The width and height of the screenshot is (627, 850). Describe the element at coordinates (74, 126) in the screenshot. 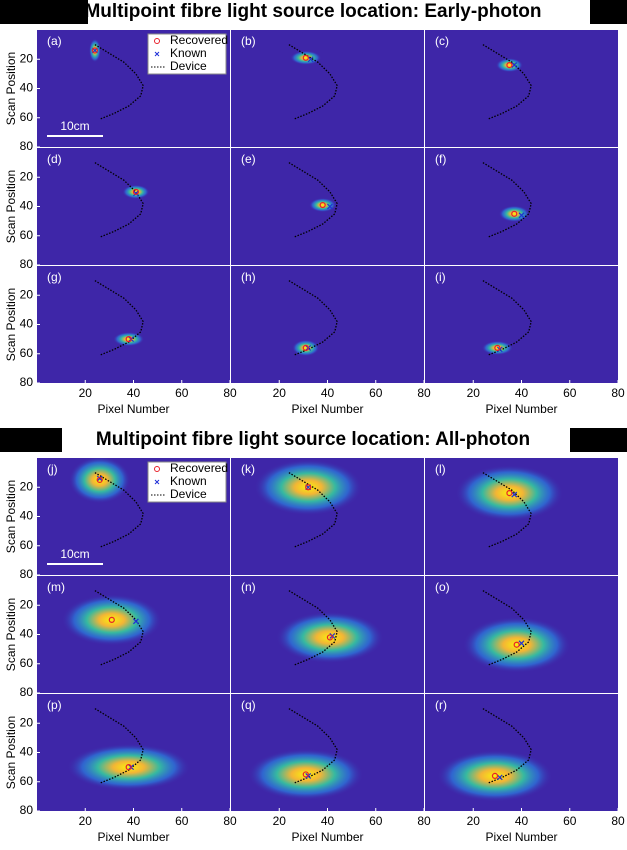

I see `scale-label: 10cm` at that location.